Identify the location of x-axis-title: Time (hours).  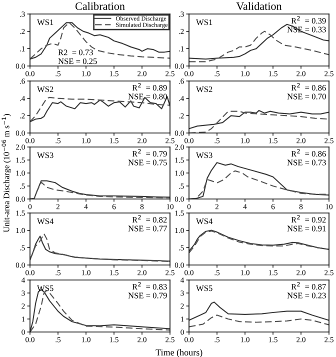
(179, 353).